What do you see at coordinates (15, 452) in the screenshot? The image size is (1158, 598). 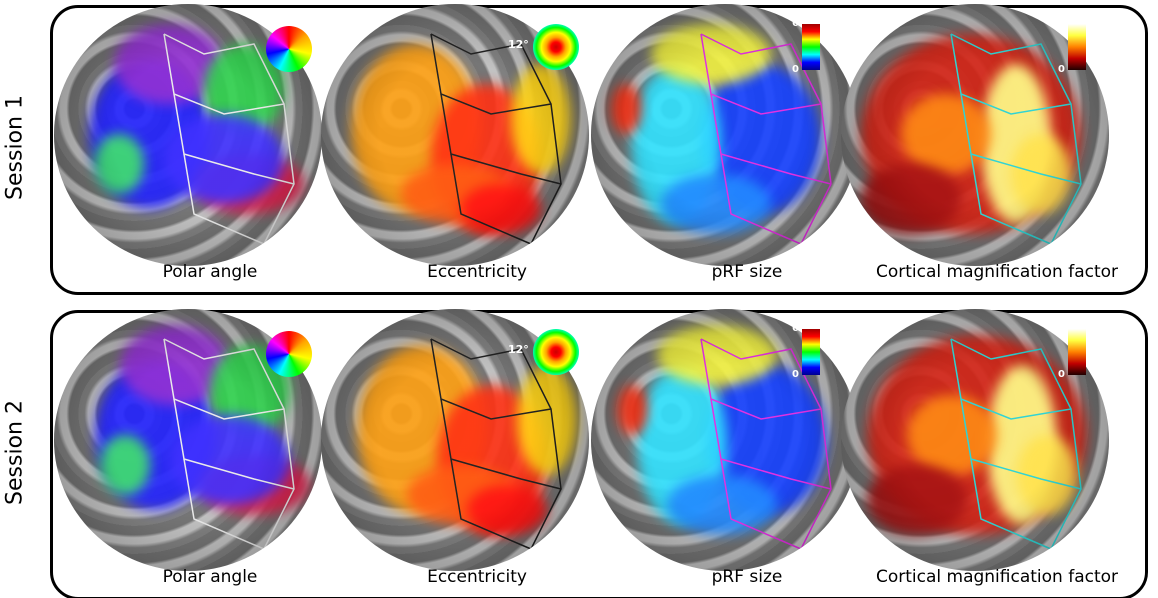 I see `session-label: Session 2` at bounding box center [15, 452].